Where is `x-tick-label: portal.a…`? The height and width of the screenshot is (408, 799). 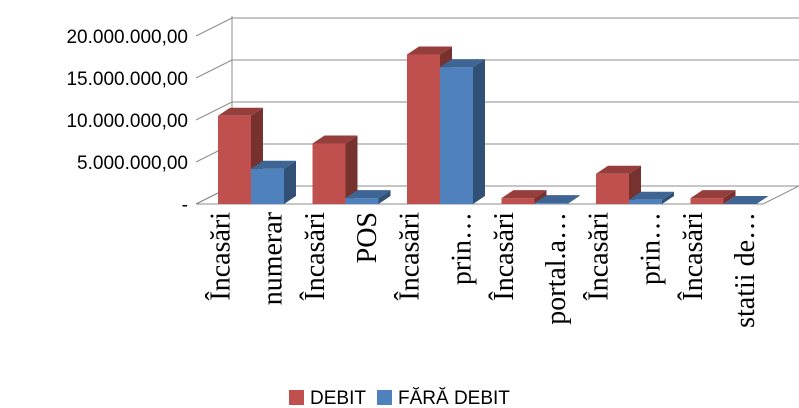 x-tick-label: portal.a… is located at coordinates (556, 268).